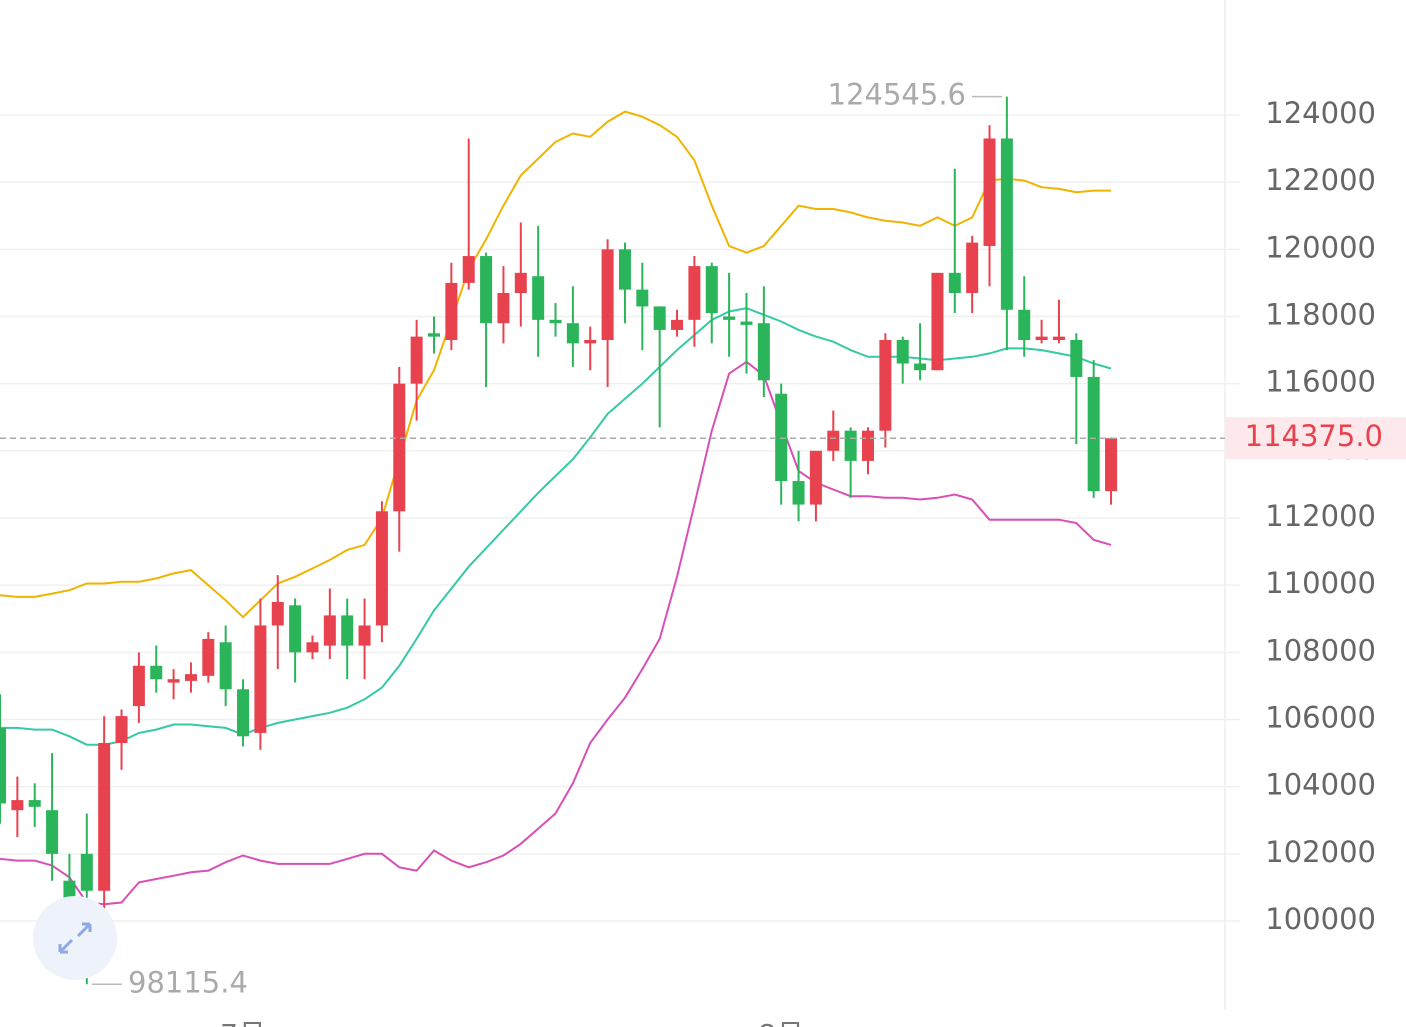 Image resolution: width=1406 pixels, height=1027 pixels. Describe the element at coordinates (1320, 919) in the screenshot. I see `y-tick-label: 100000` at that location.